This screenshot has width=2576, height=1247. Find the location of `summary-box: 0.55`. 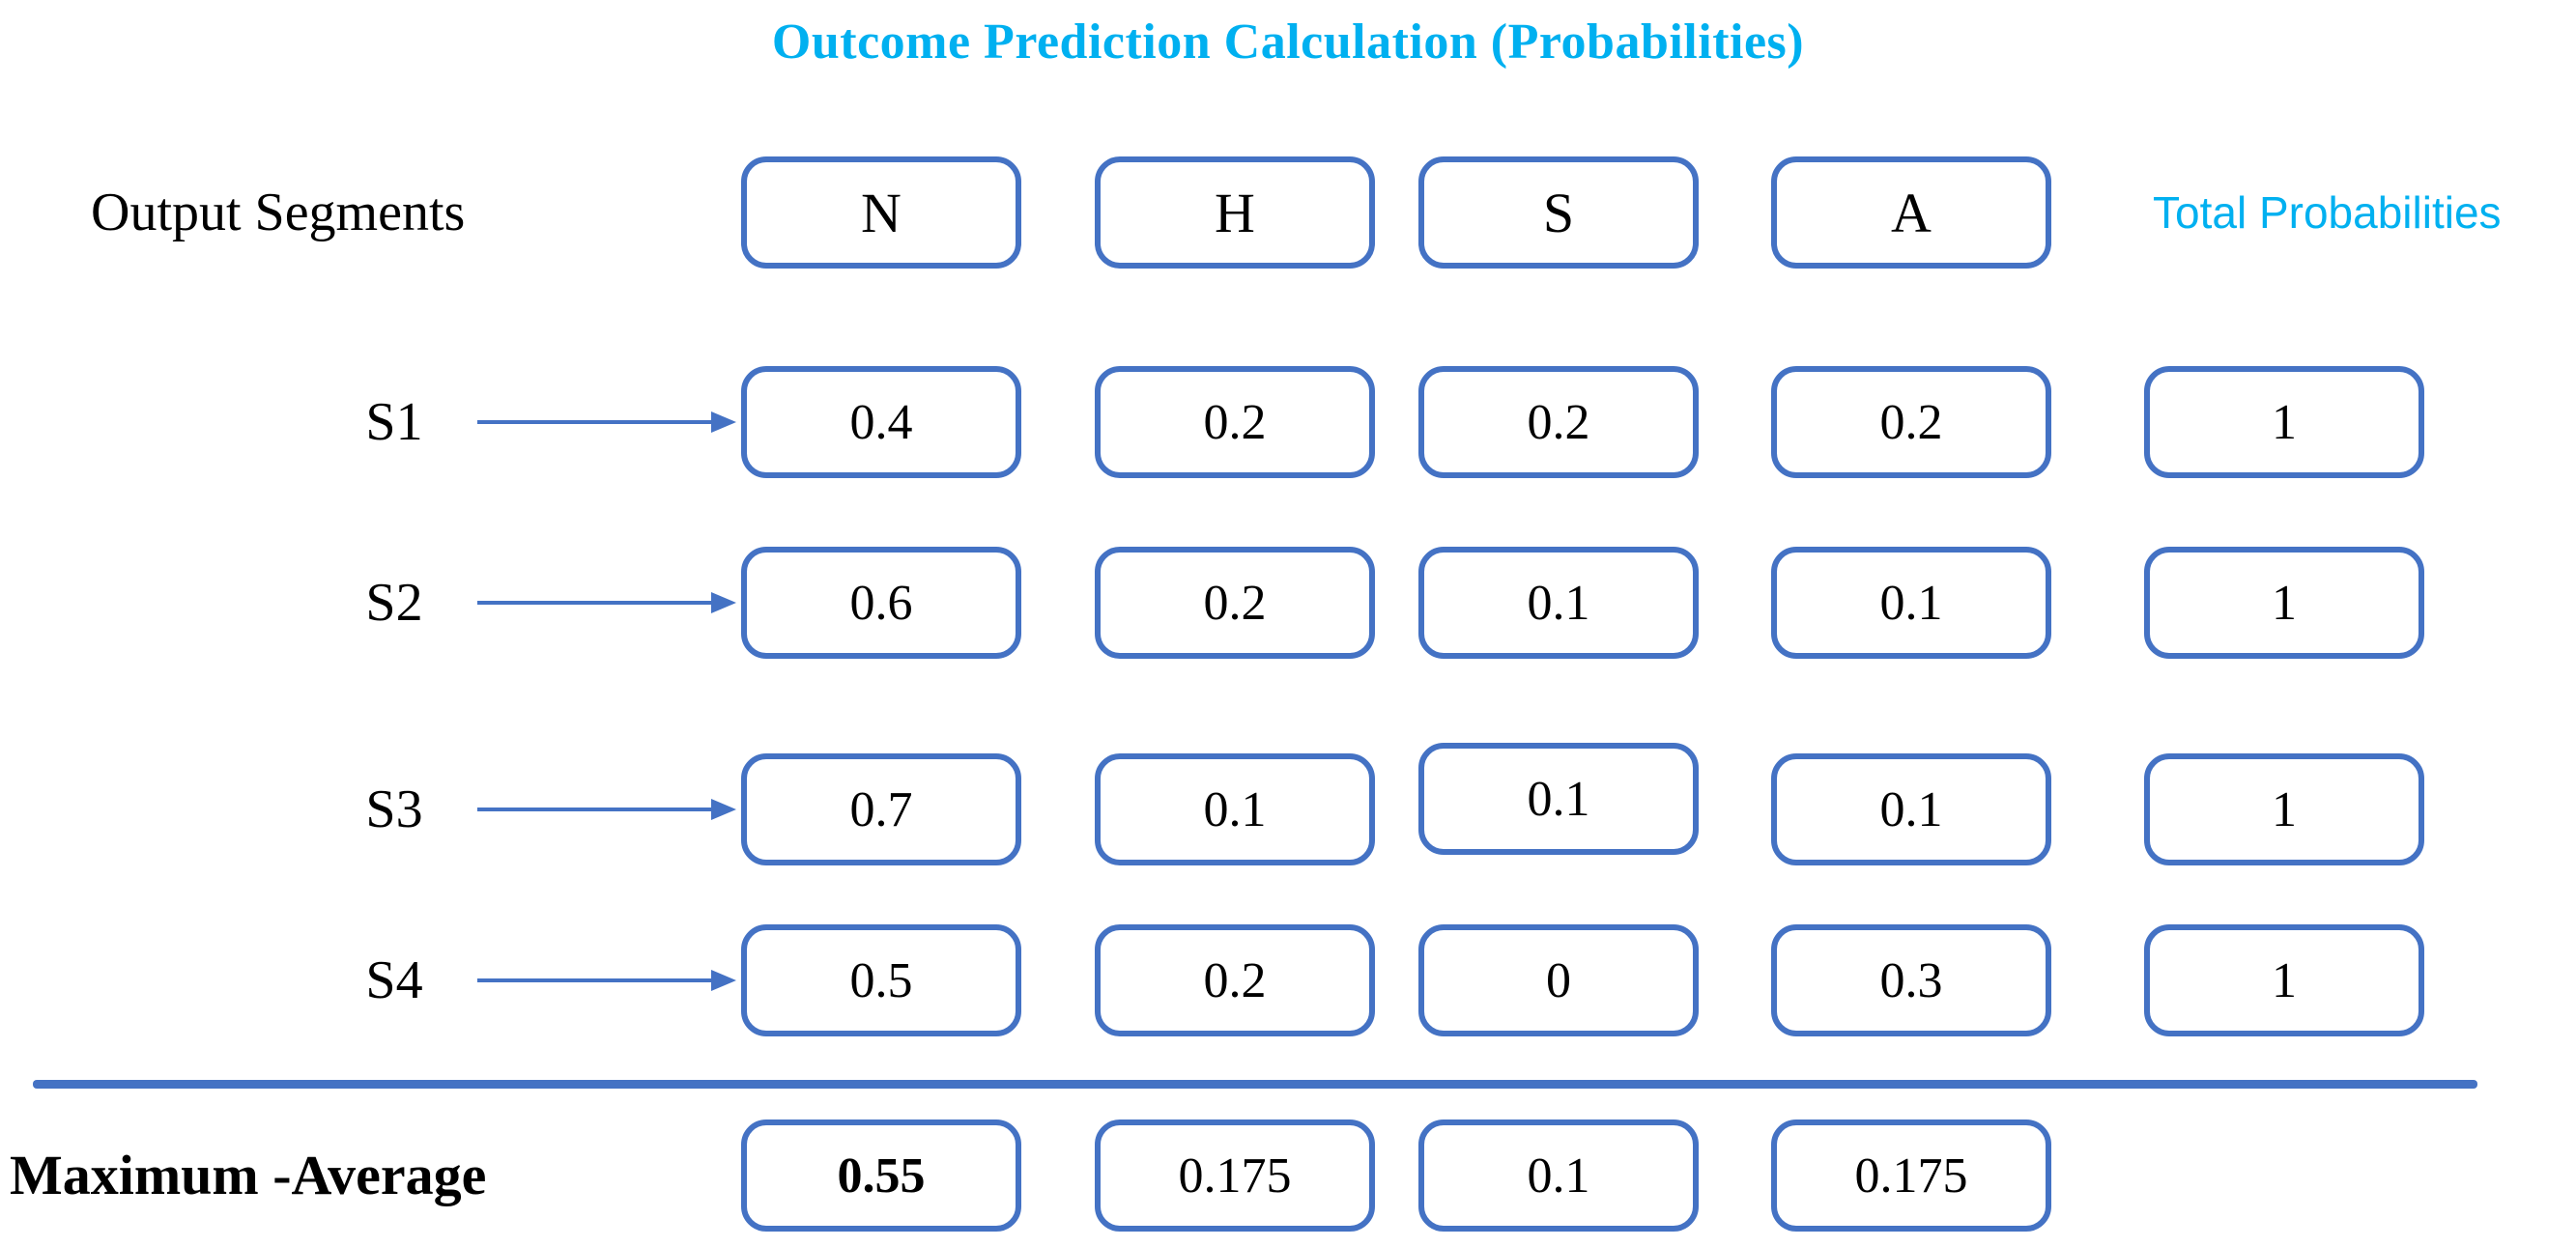

summary-box: 0.55 is located at coordinates (881, 1176).